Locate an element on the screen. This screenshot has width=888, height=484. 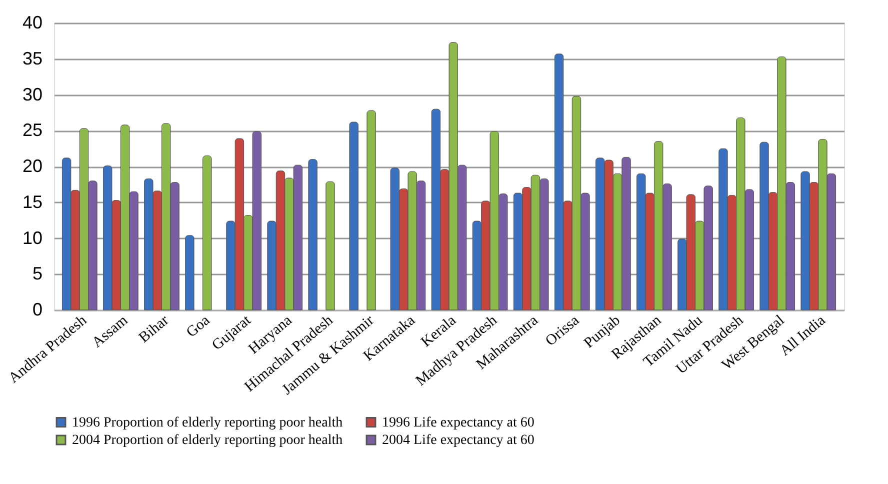
y-tick-label: 25 is located at coordinates (32, 130).